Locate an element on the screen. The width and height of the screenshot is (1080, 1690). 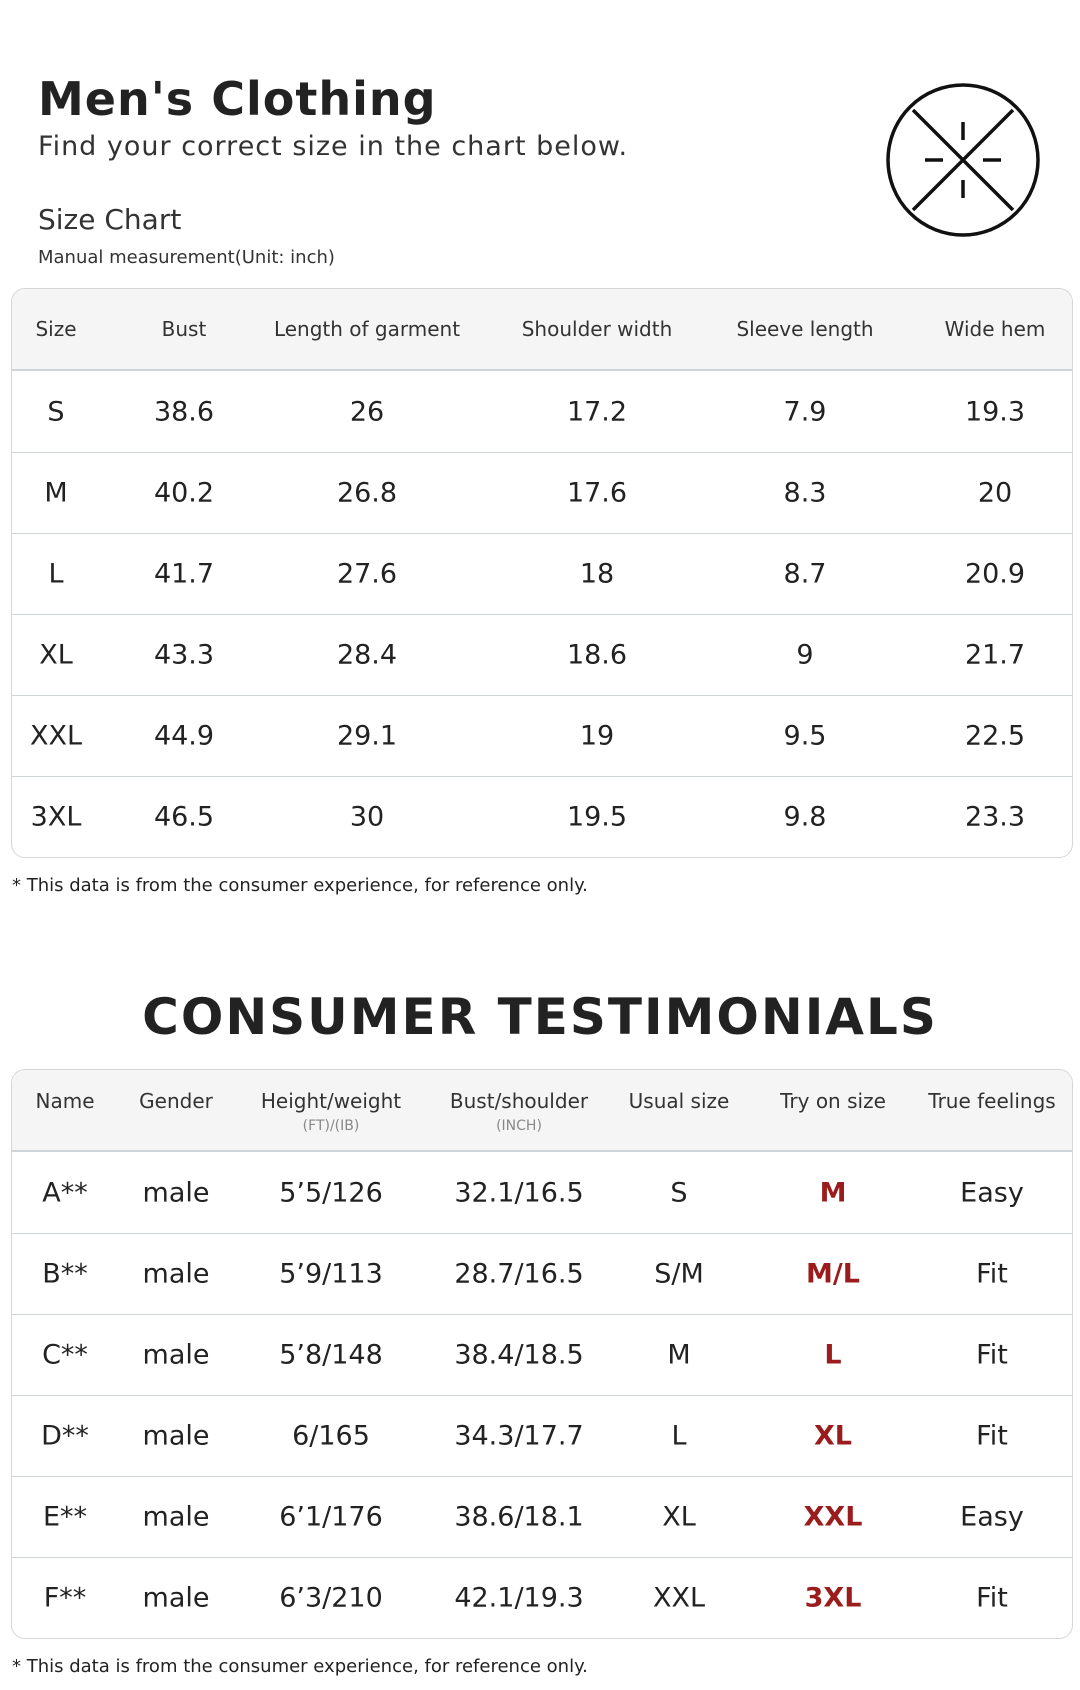
table-cell: 9.8 is located at coordinates (805, 816).